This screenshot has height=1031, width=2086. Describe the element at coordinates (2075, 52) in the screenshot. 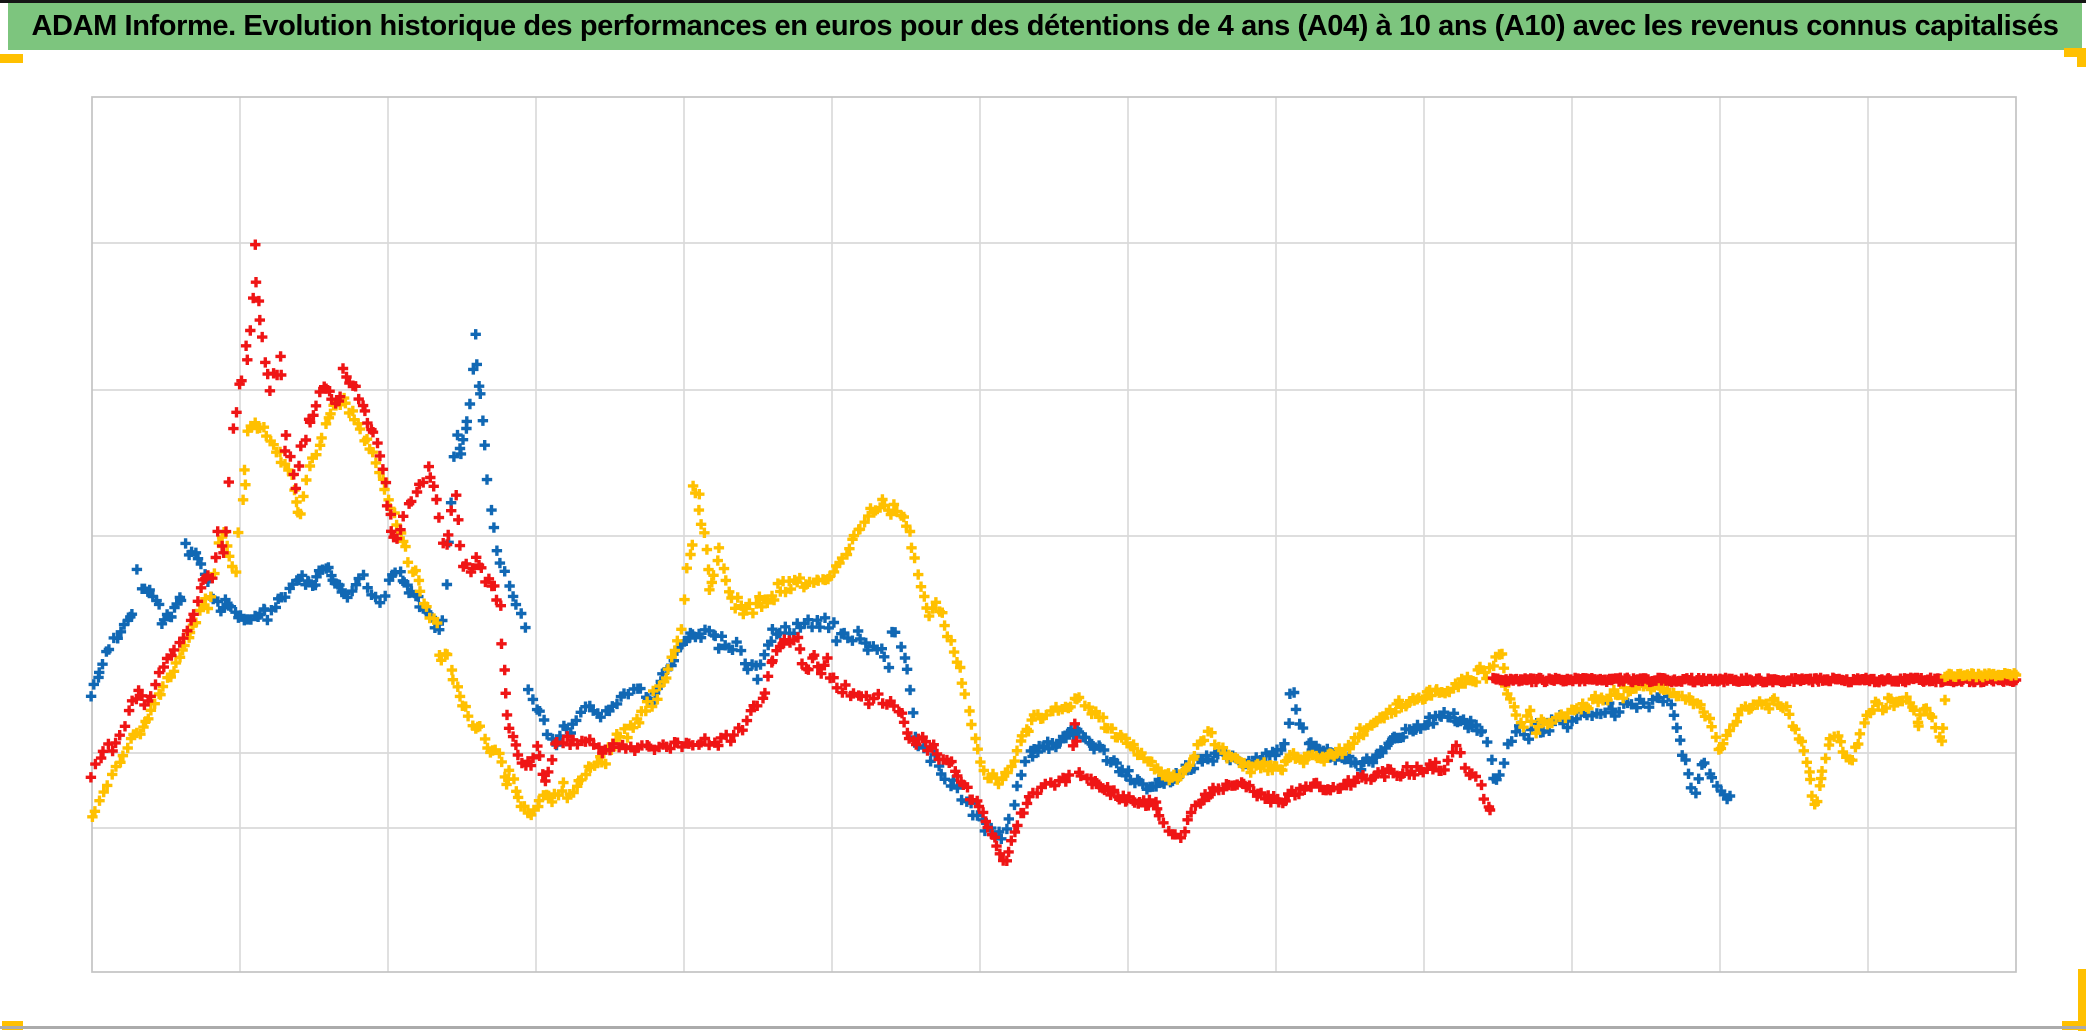

I see `corner-accent-top-right` at that location.